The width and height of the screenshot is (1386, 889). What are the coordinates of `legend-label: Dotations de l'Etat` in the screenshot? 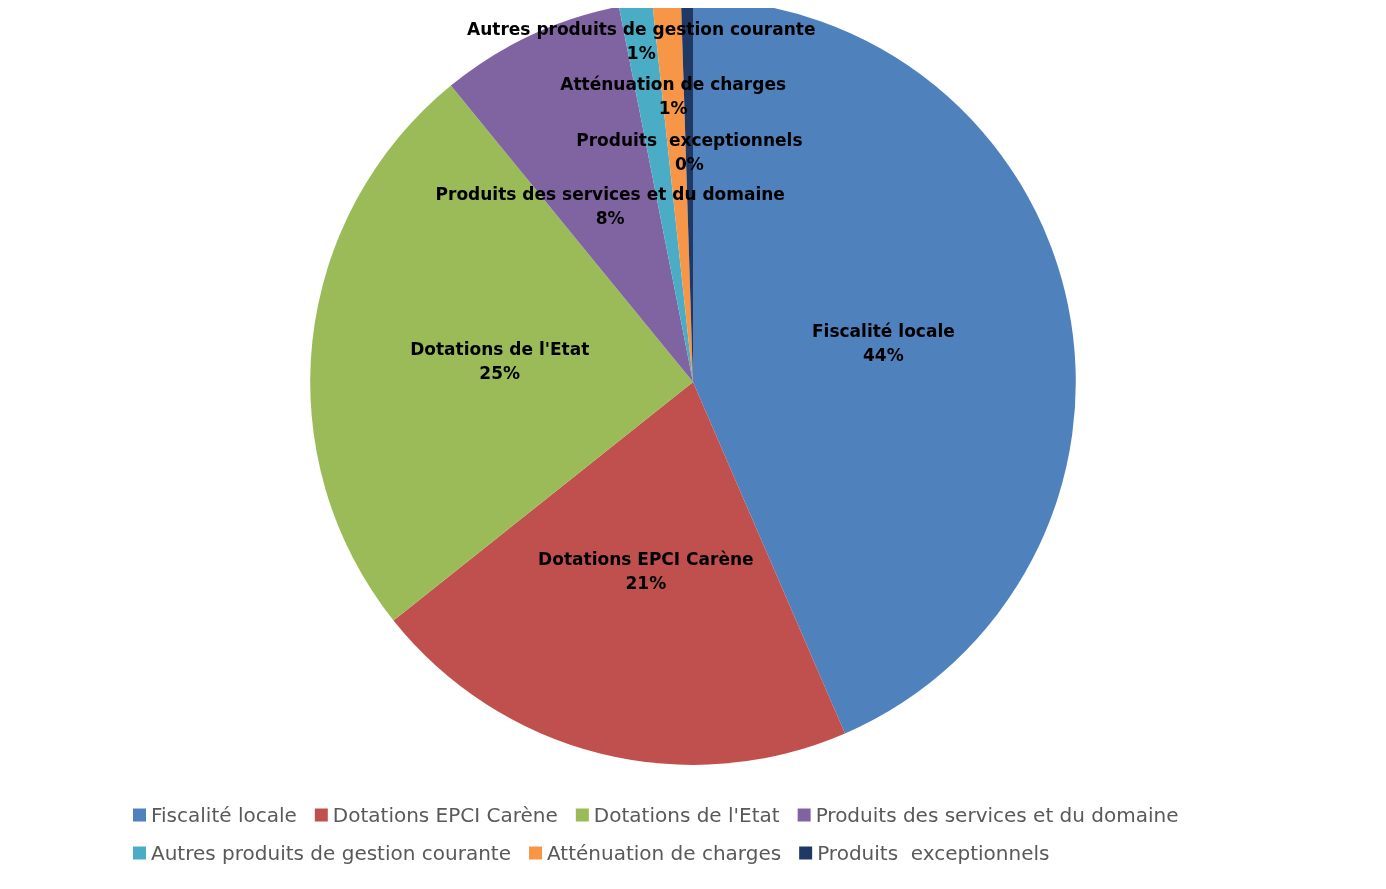 It's located at (686, 815).